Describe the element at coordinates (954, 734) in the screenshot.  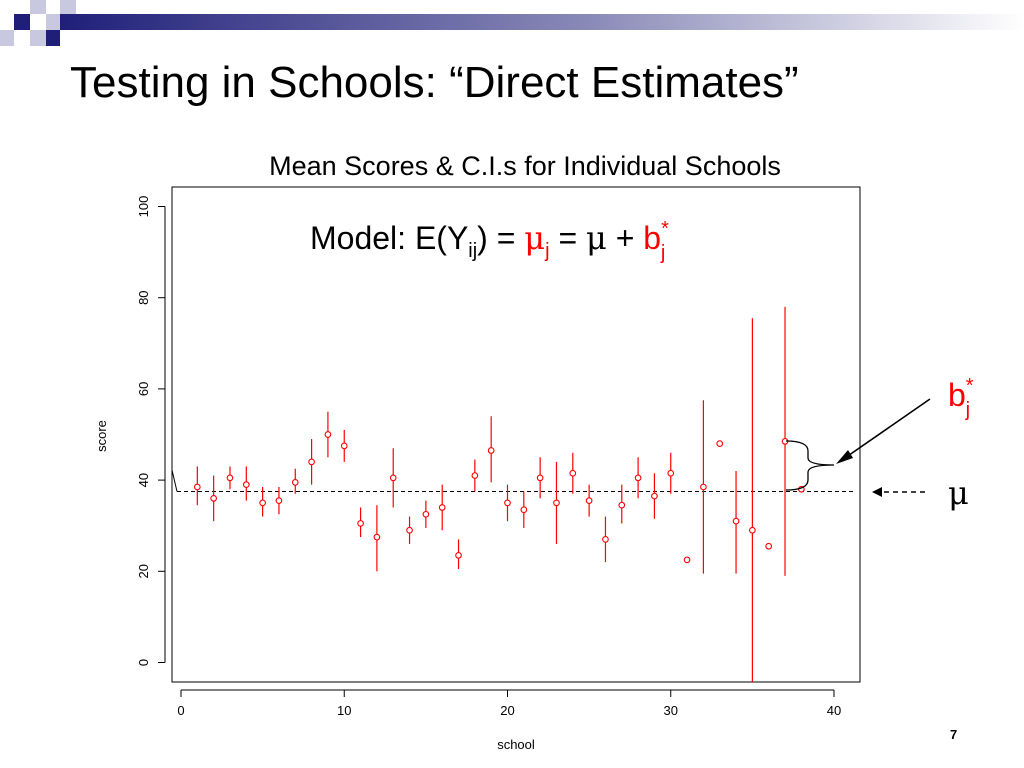
I see `page-number: 7` at that location.